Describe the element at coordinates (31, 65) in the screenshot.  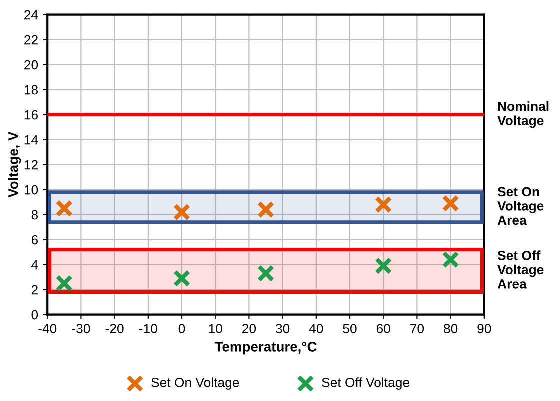
I see `y-tick-label: 20` at that location.